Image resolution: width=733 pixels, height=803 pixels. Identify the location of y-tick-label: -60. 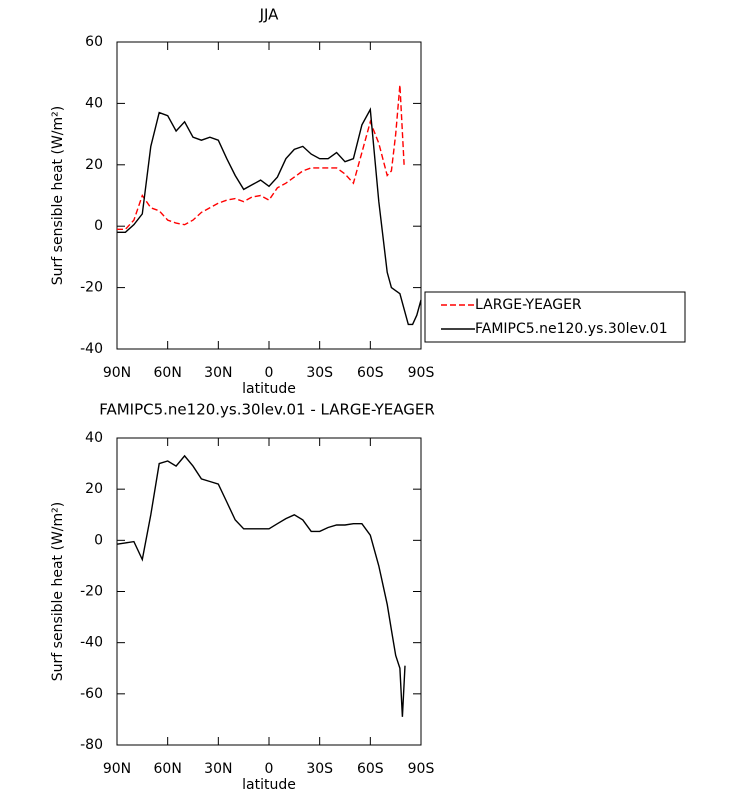
(91, 694).